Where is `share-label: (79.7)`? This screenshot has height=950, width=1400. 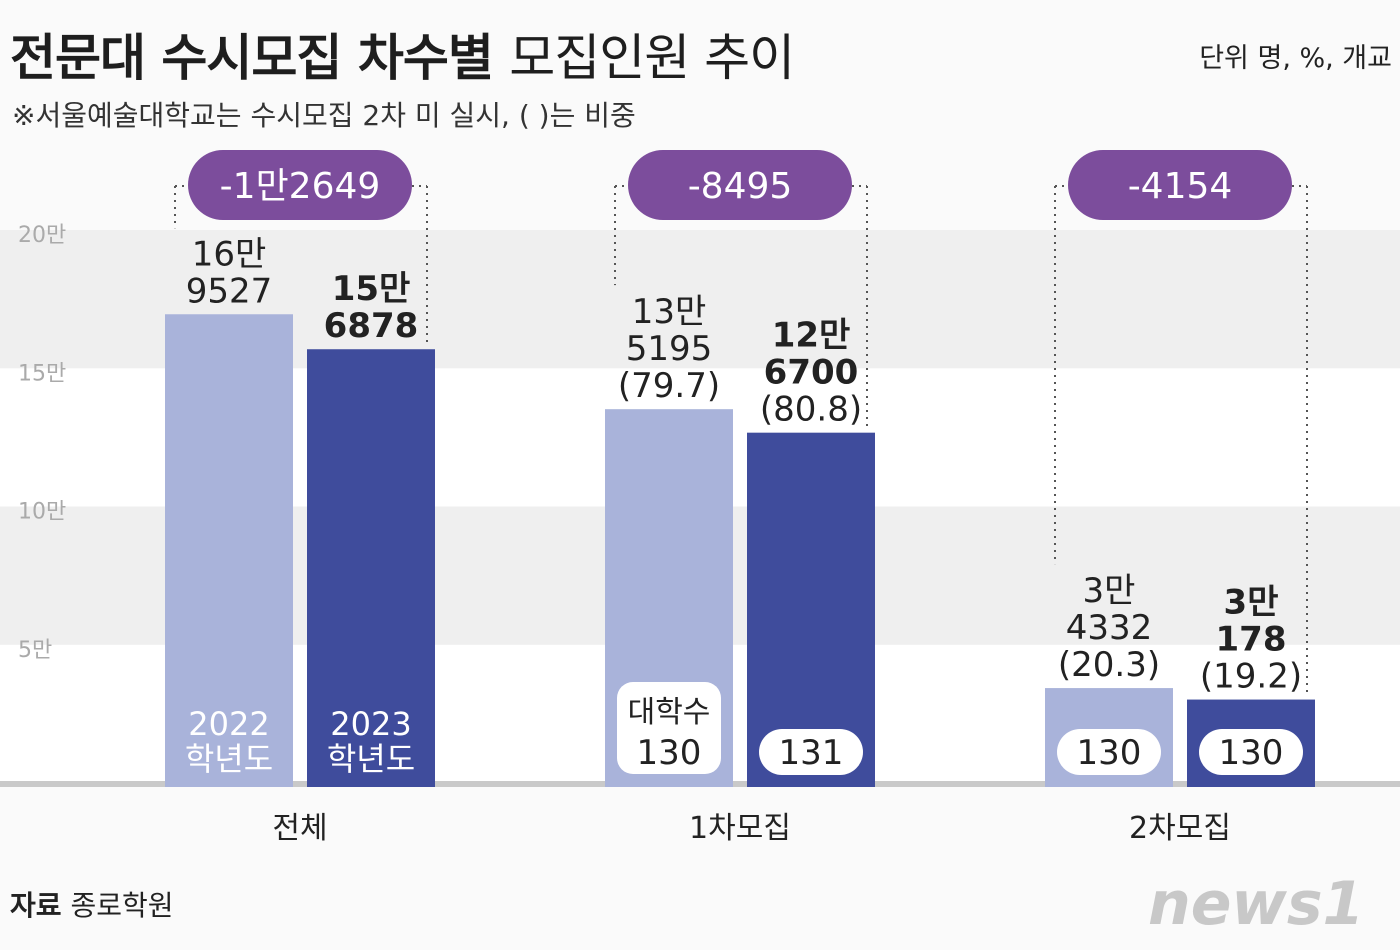 share-label: (79.7) is located at coordinates (669, 386).